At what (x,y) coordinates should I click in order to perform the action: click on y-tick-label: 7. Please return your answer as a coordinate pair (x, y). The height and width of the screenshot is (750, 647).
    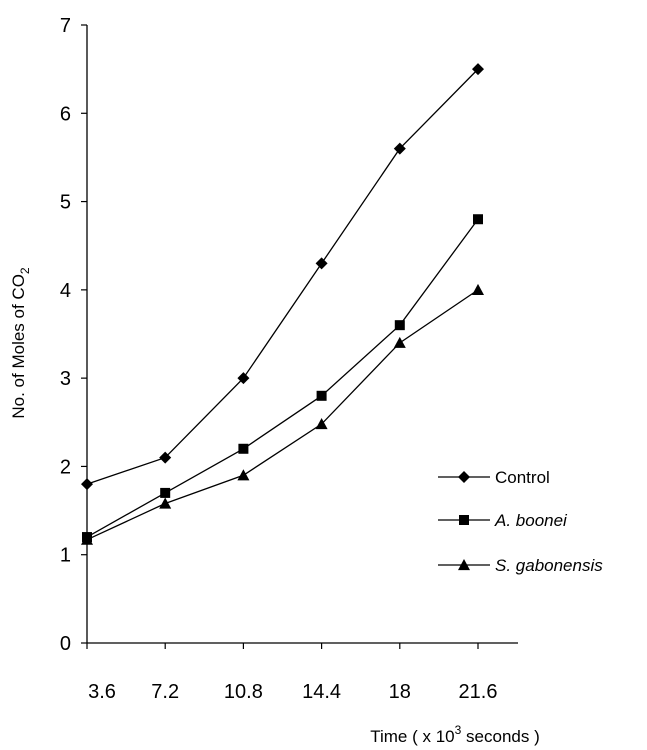
    Looking at the image, I should click on (65, 26).